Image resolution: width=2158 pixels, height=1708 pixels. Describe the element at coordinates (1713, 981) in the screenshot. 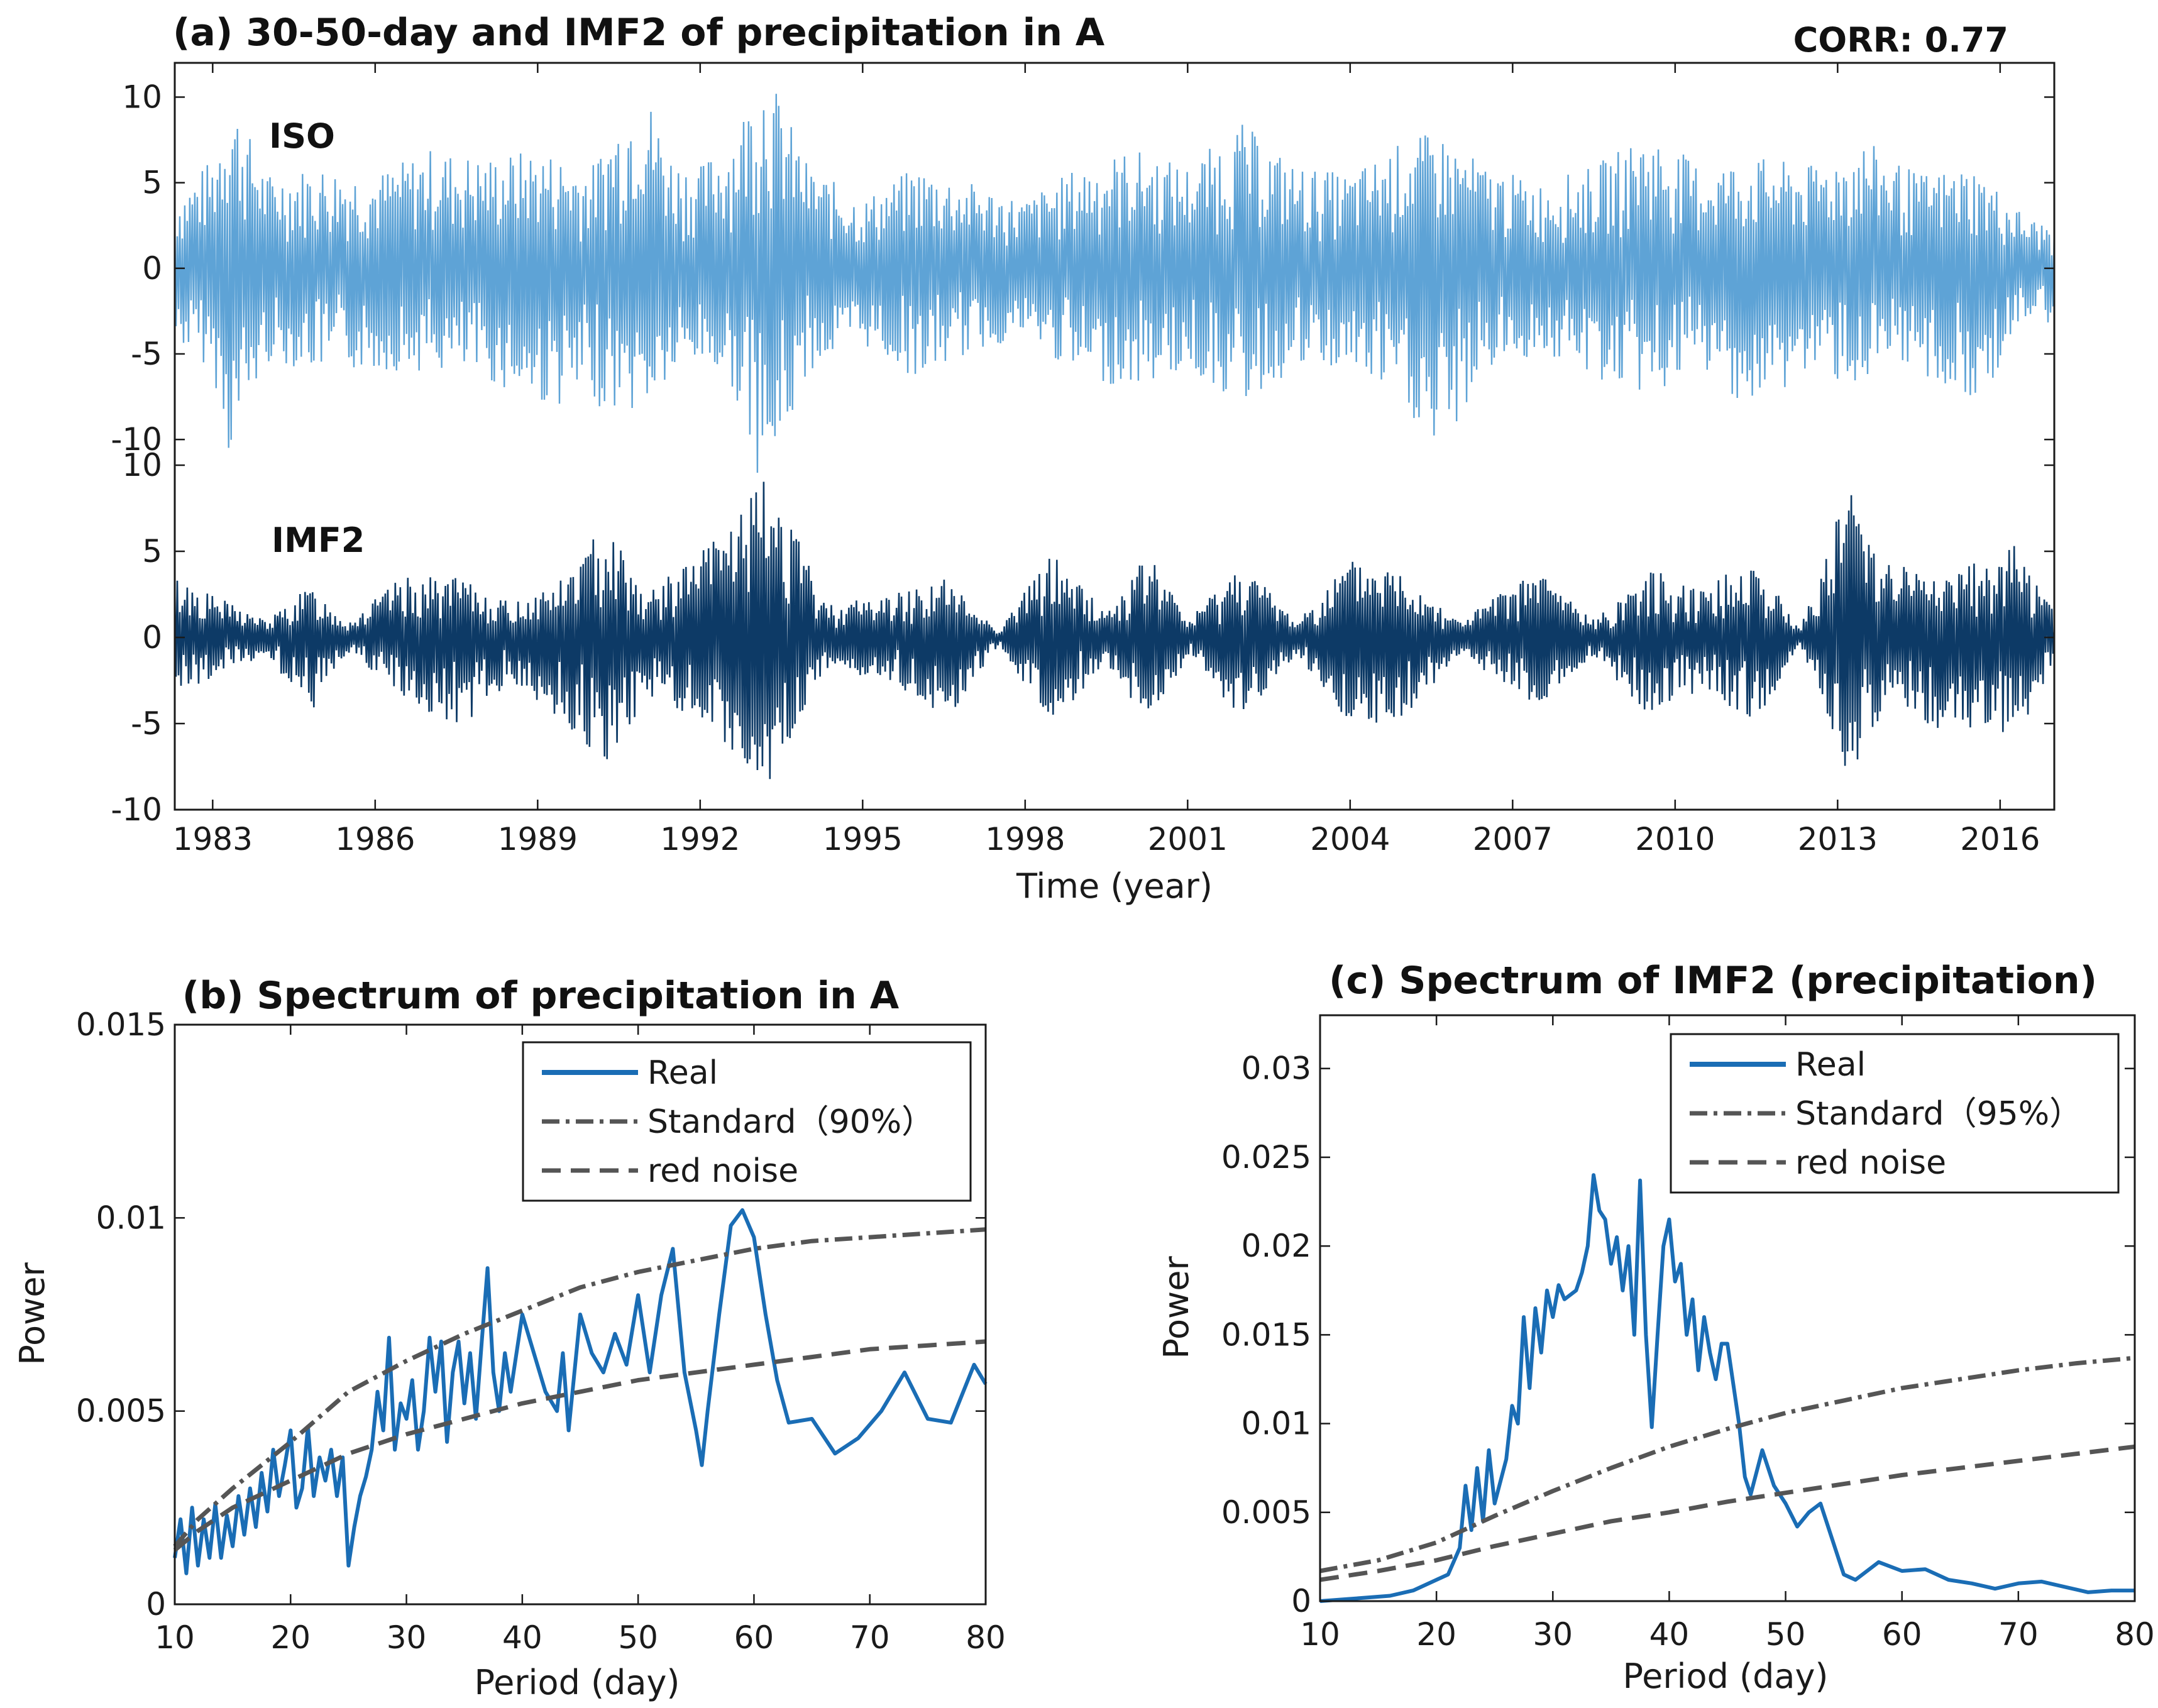

I see `panel-c-title: (c) Spectrum of IMF2 (precipitation)` at that location.